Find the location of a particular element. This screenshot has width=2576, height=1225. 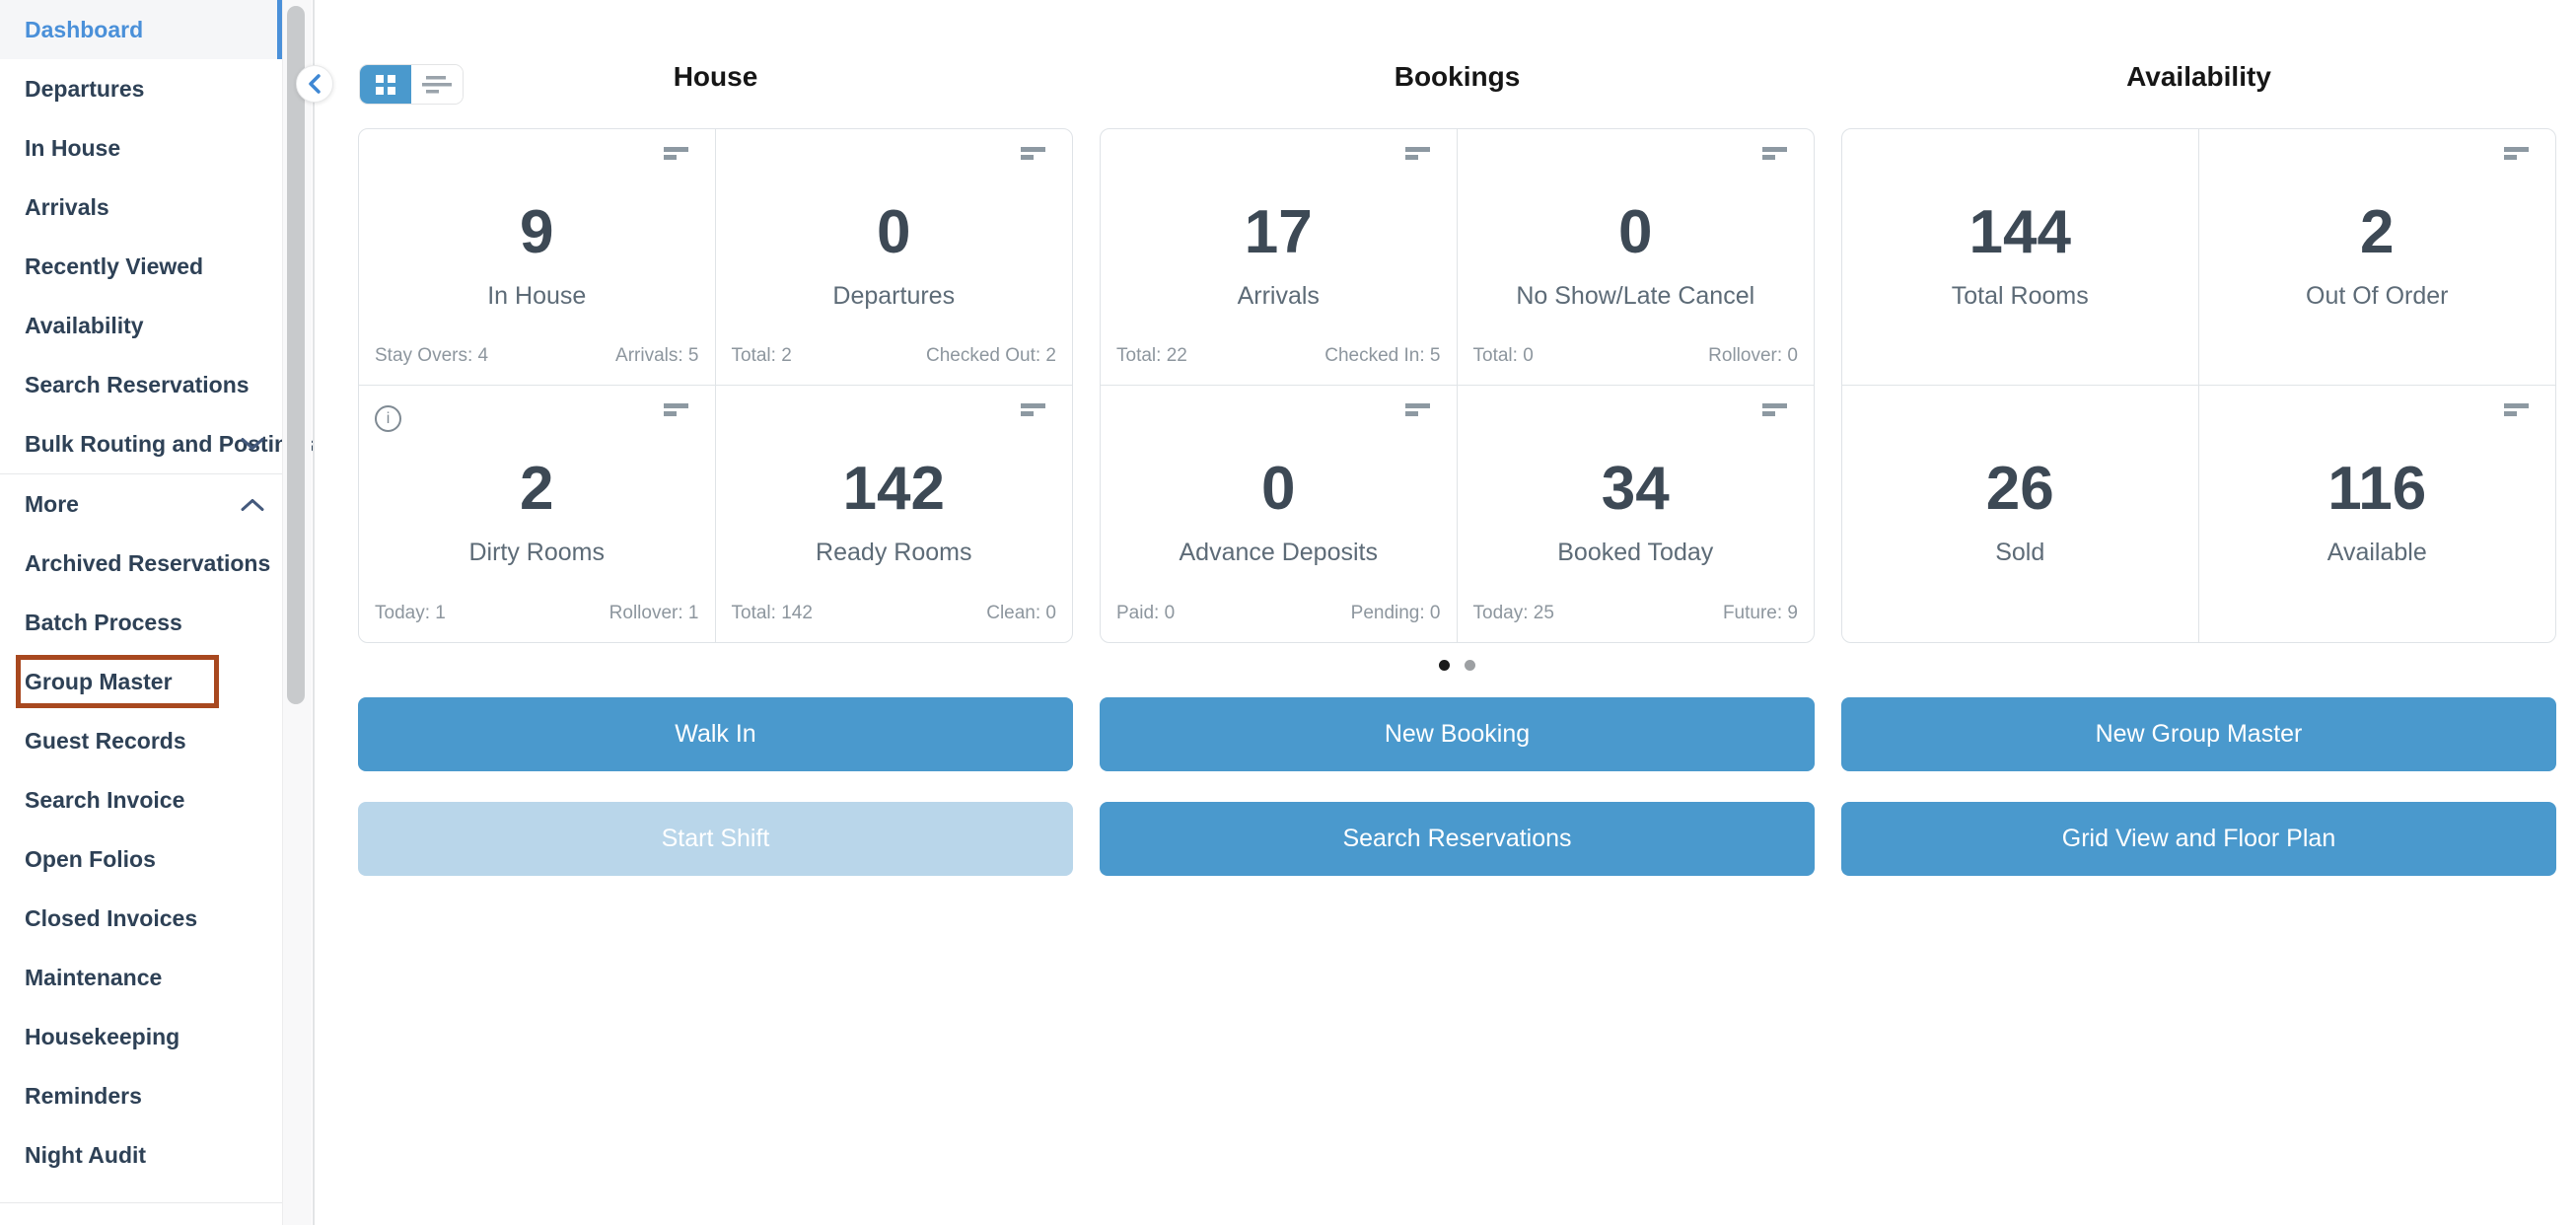

stat-card-out-of-order: 2 Out Of Order is located at coordinates (2377, 257).